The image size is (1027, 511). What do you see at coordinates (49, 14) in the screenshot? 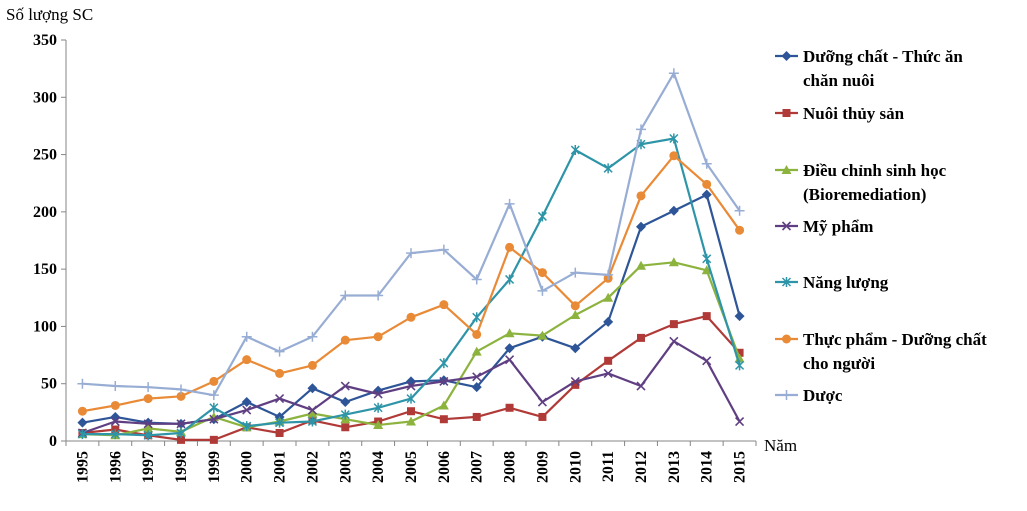
I see `y-axis-title: Số lượng SC` at bounding box center [49, 14].